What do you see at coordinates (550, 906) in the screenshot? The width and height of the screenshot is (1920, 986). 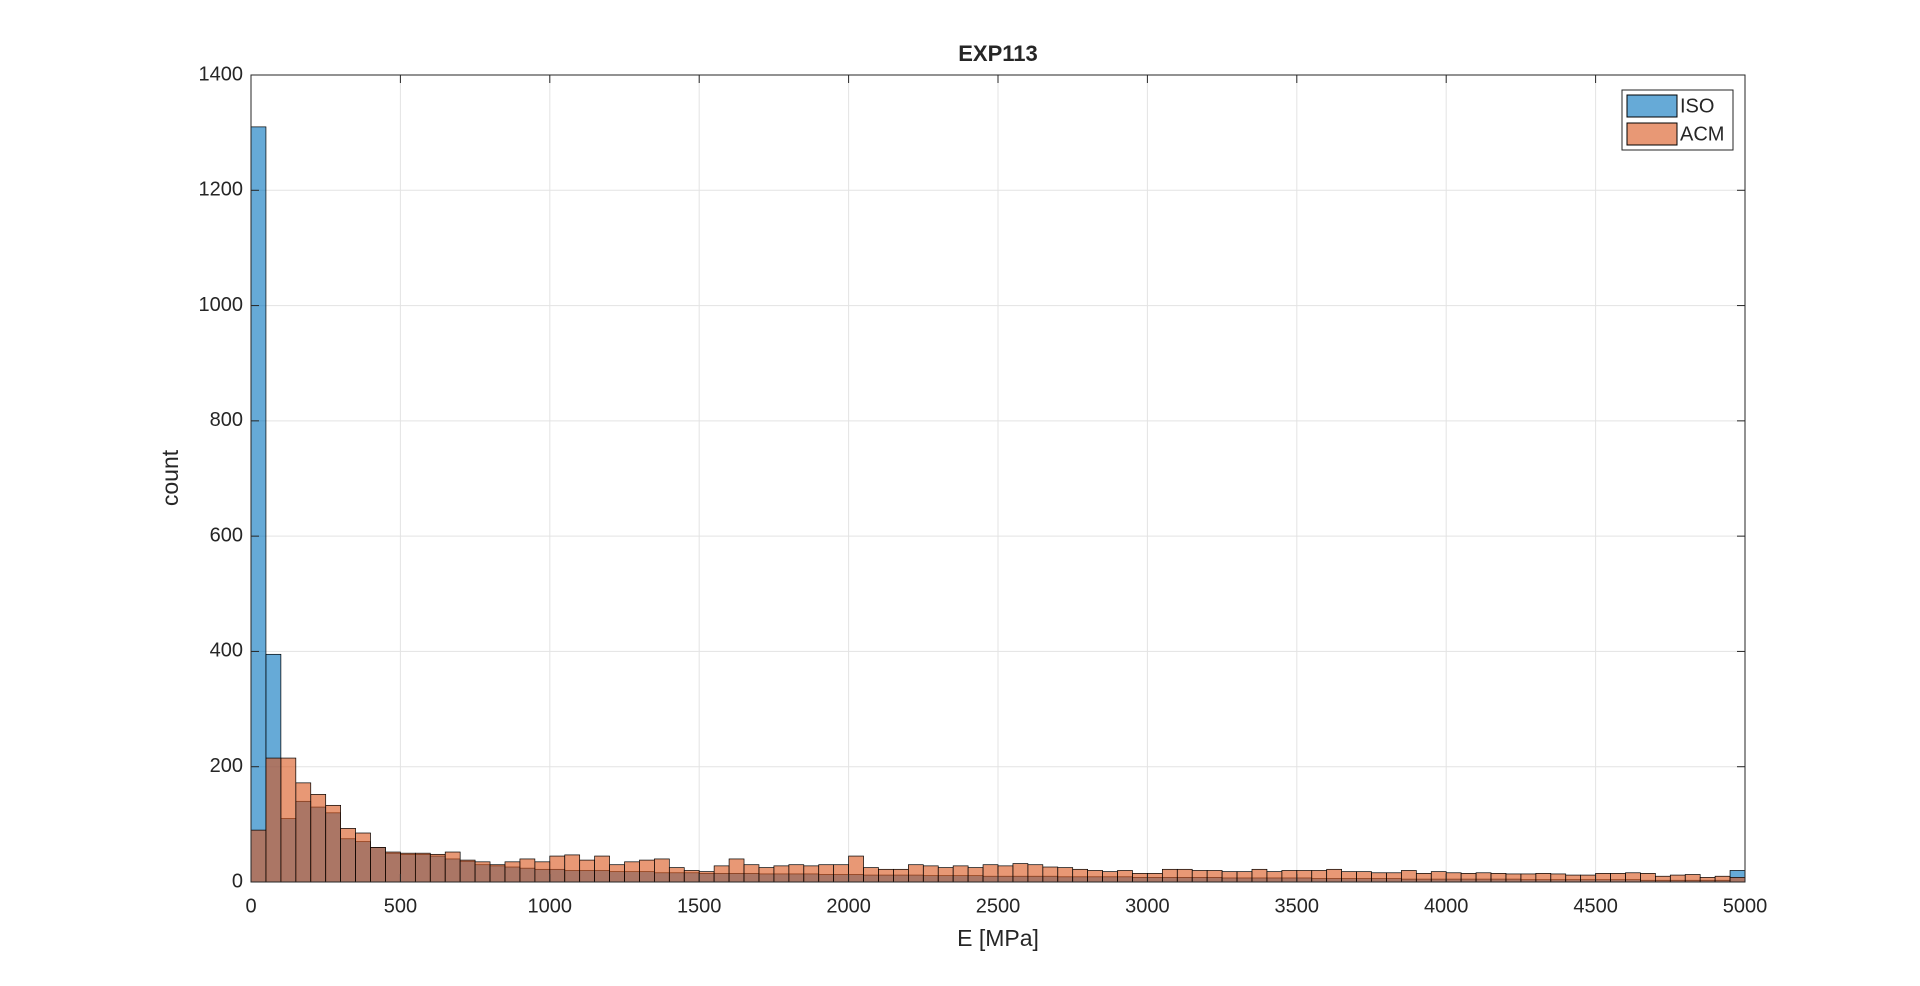 I see `x-tick-label: 1000` at bounding box center [550, 906].